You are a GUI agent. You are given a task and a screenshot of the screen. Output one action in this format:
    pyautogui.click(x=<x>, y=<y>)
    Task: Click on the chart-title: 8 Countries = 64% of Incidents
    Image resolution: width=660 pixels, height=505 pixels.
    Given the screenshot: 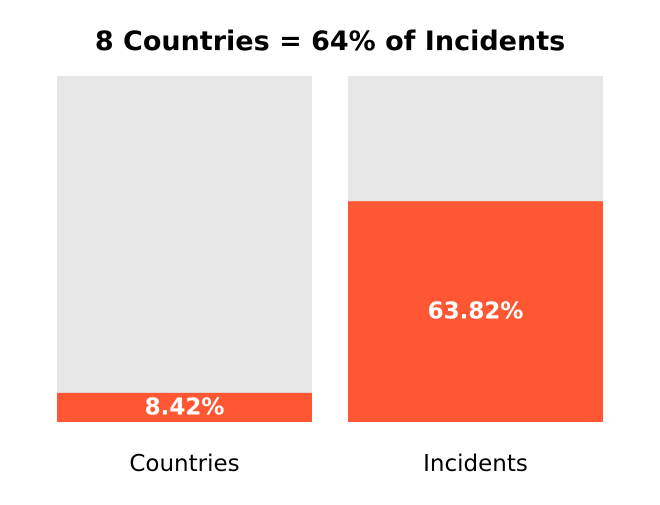 What is the action you would take?
    pyautogui.click(x=330, y=41)
    